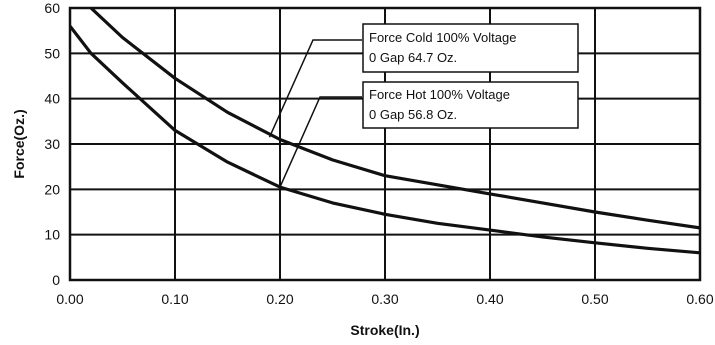 The width and height of the screenshot is (715, 345). I want to click on y-tick-label: 0, so click(56, 280).